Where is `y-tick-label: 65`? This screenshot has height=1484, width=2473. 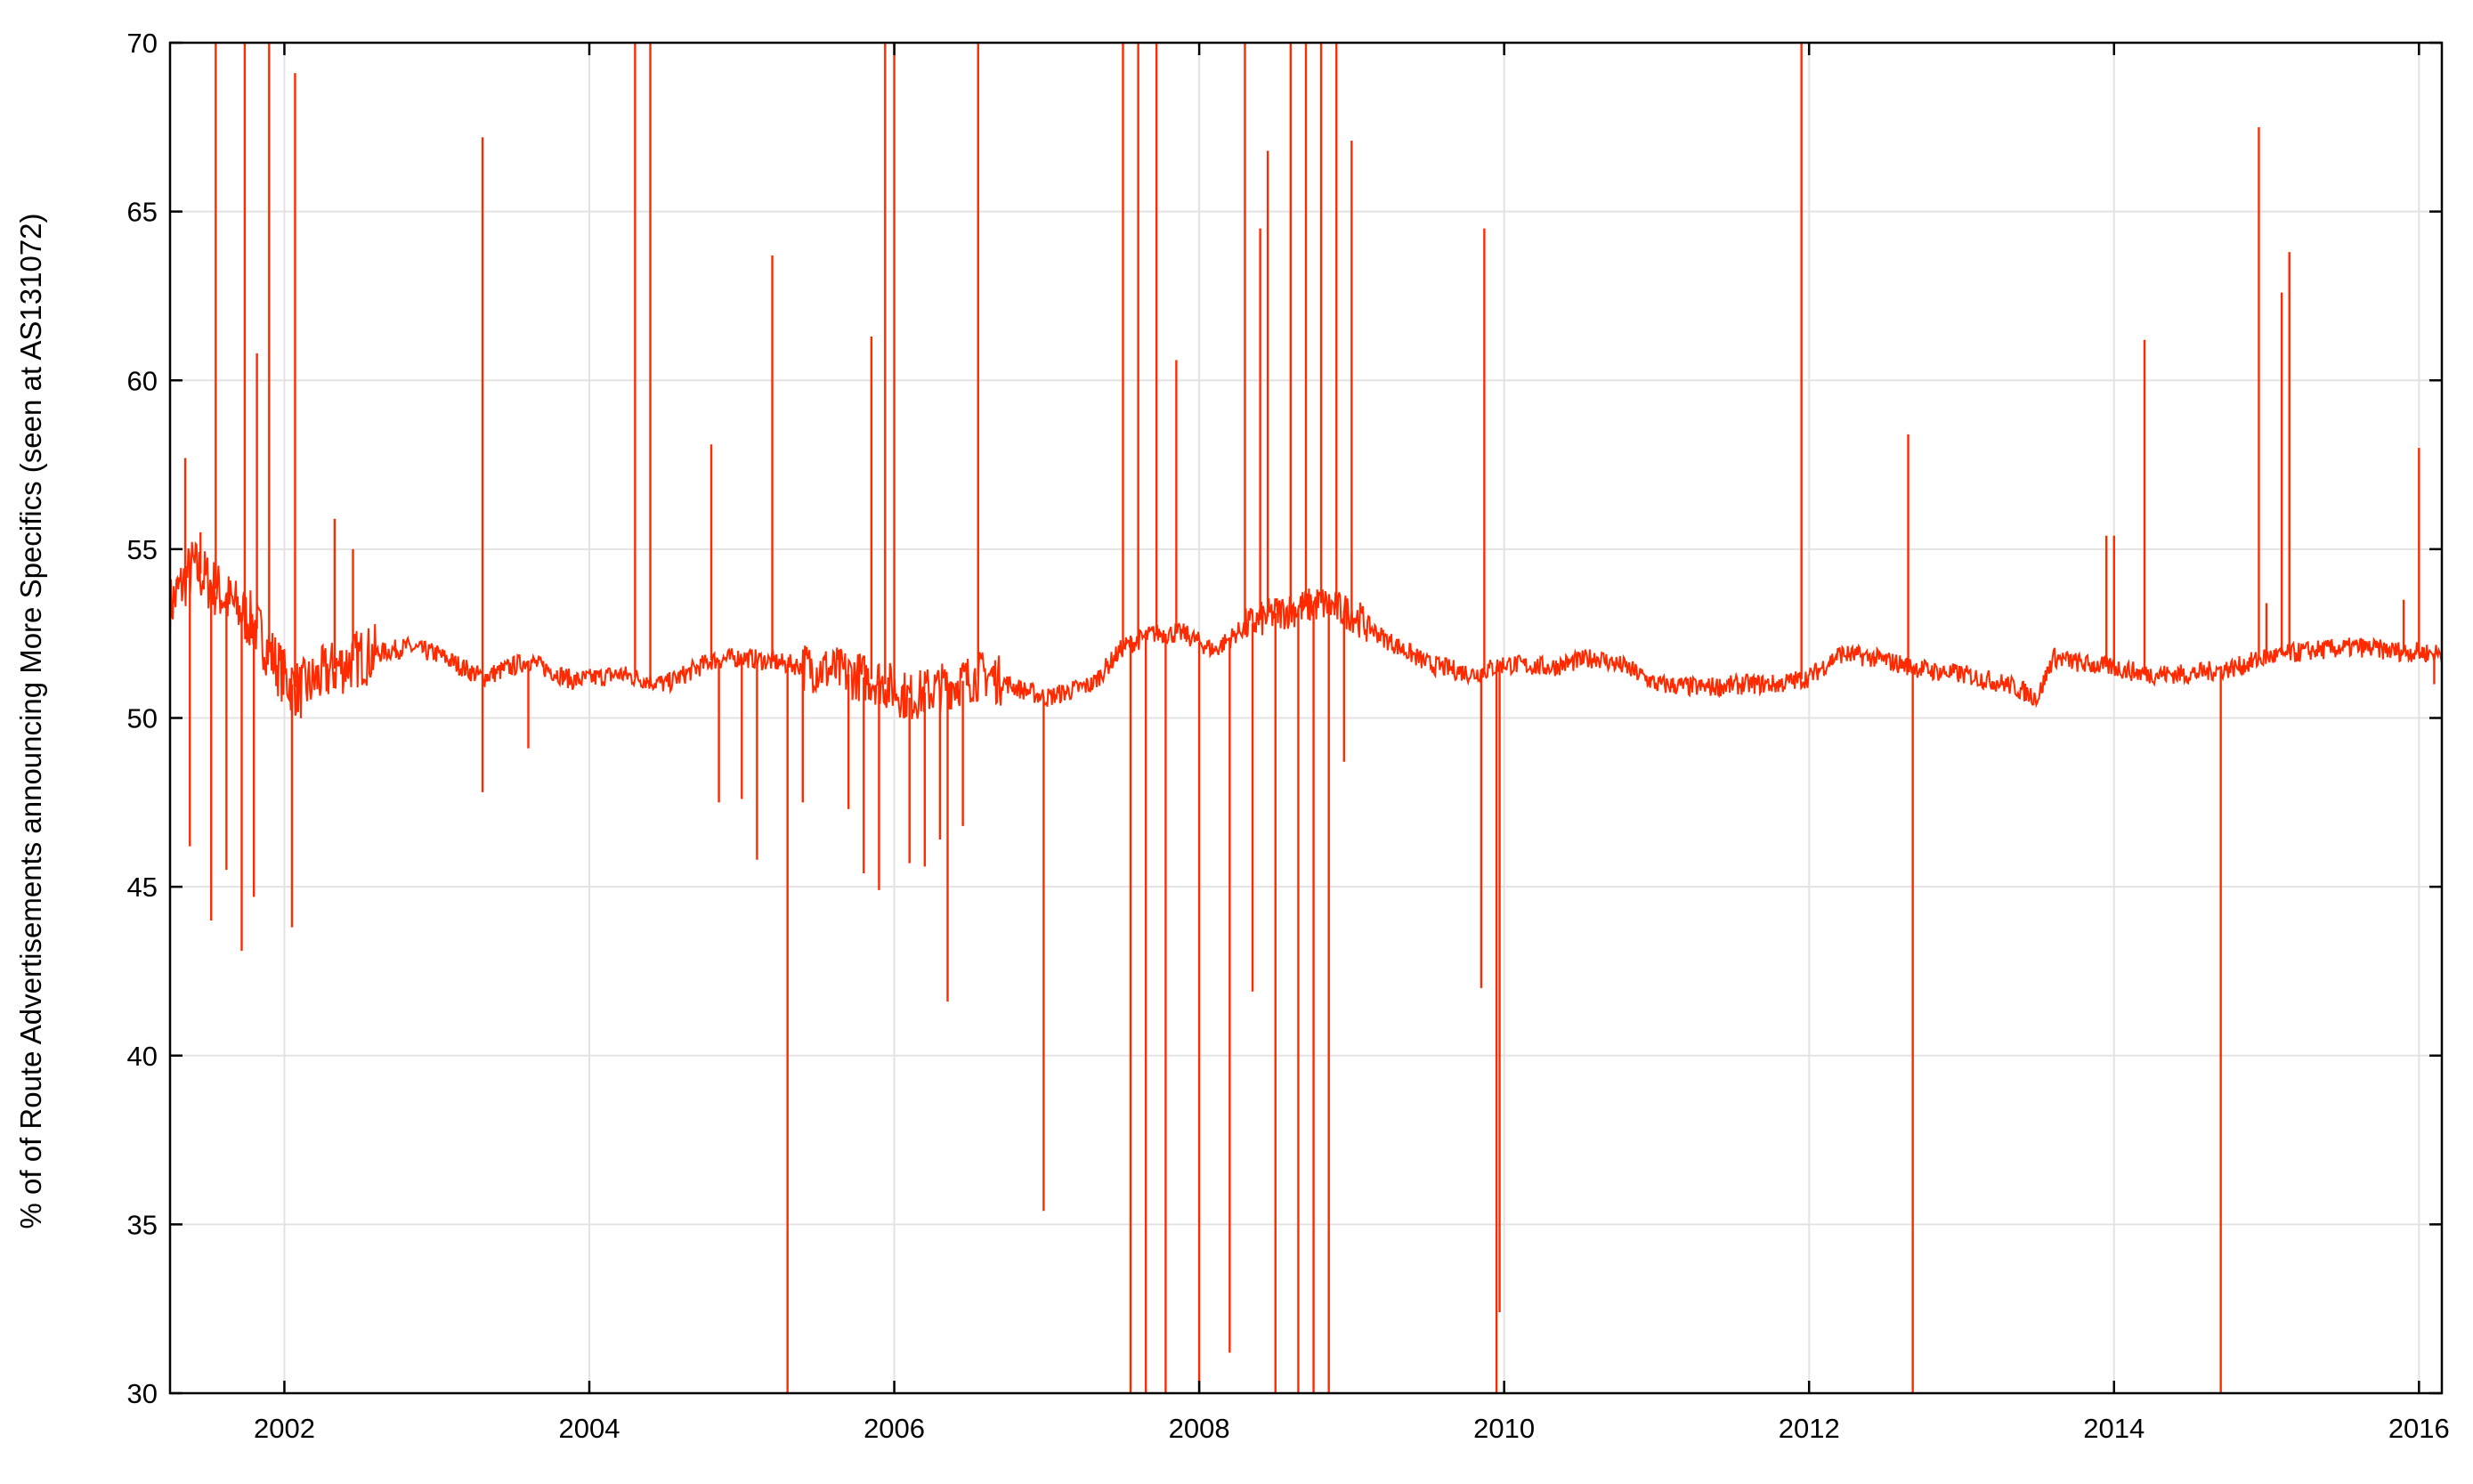 y-tick-label: 65 is located at coordinates (142, 212).